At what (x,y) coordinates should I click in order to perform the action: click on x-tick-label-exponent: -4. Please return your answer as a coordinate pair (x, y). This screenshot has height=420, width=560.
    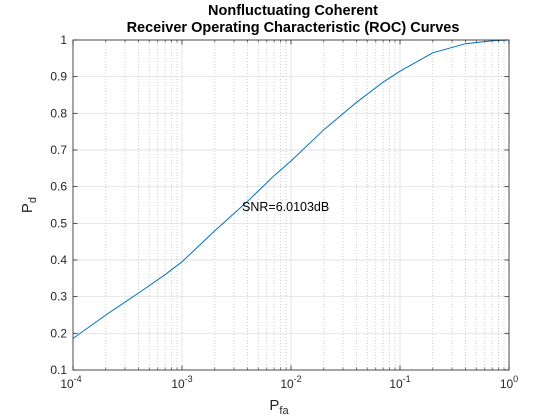
    Looking at the image, I should click on (78, 379).